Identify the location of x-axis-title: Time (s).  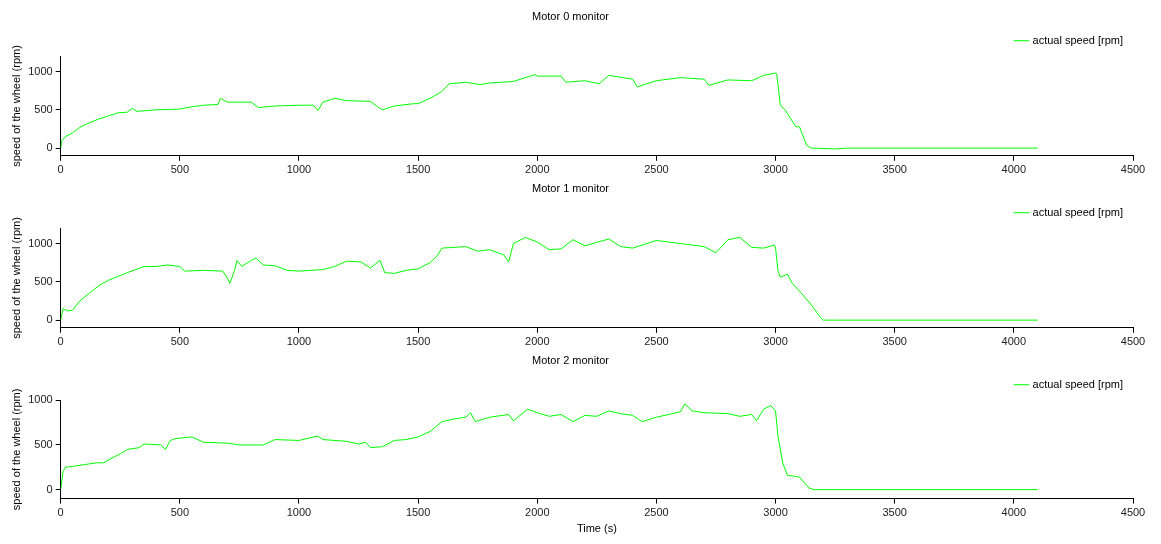
(596, 528).